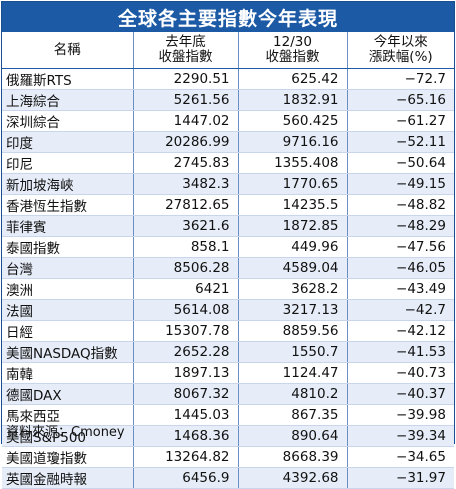  I want to click on header-name: 名稱, so click(68, 50).